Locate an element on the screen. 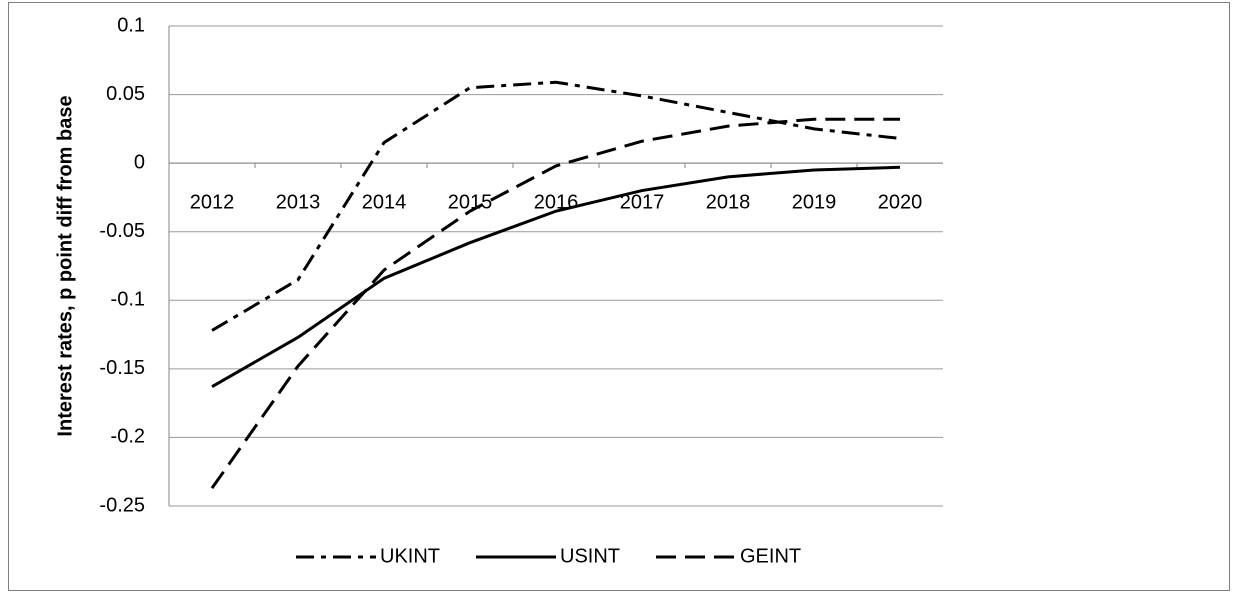 Image resolution: width=1239 pixels, height=595 pixels. y-tick-label: -0.2 is located at coordinates (128, 437).